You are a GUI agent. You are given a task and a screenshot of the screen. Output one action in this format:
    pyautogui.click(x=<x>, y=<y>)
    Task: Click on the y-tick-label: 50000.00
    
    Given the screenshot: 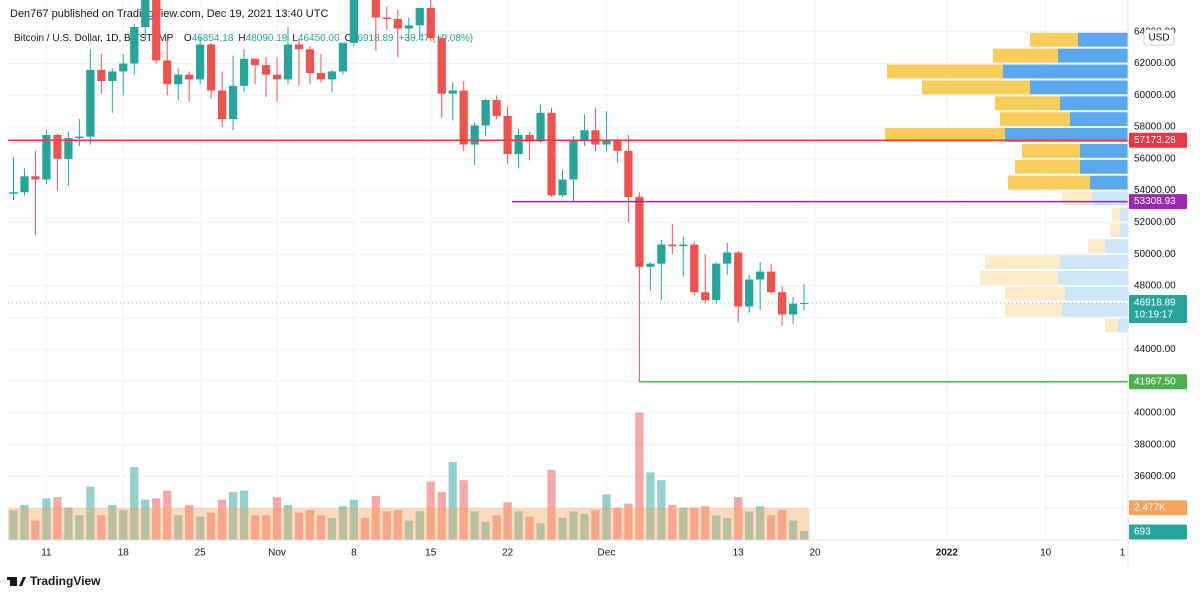 What is the action you would take?
    pyautogui.click(x=1155, y=254)
    